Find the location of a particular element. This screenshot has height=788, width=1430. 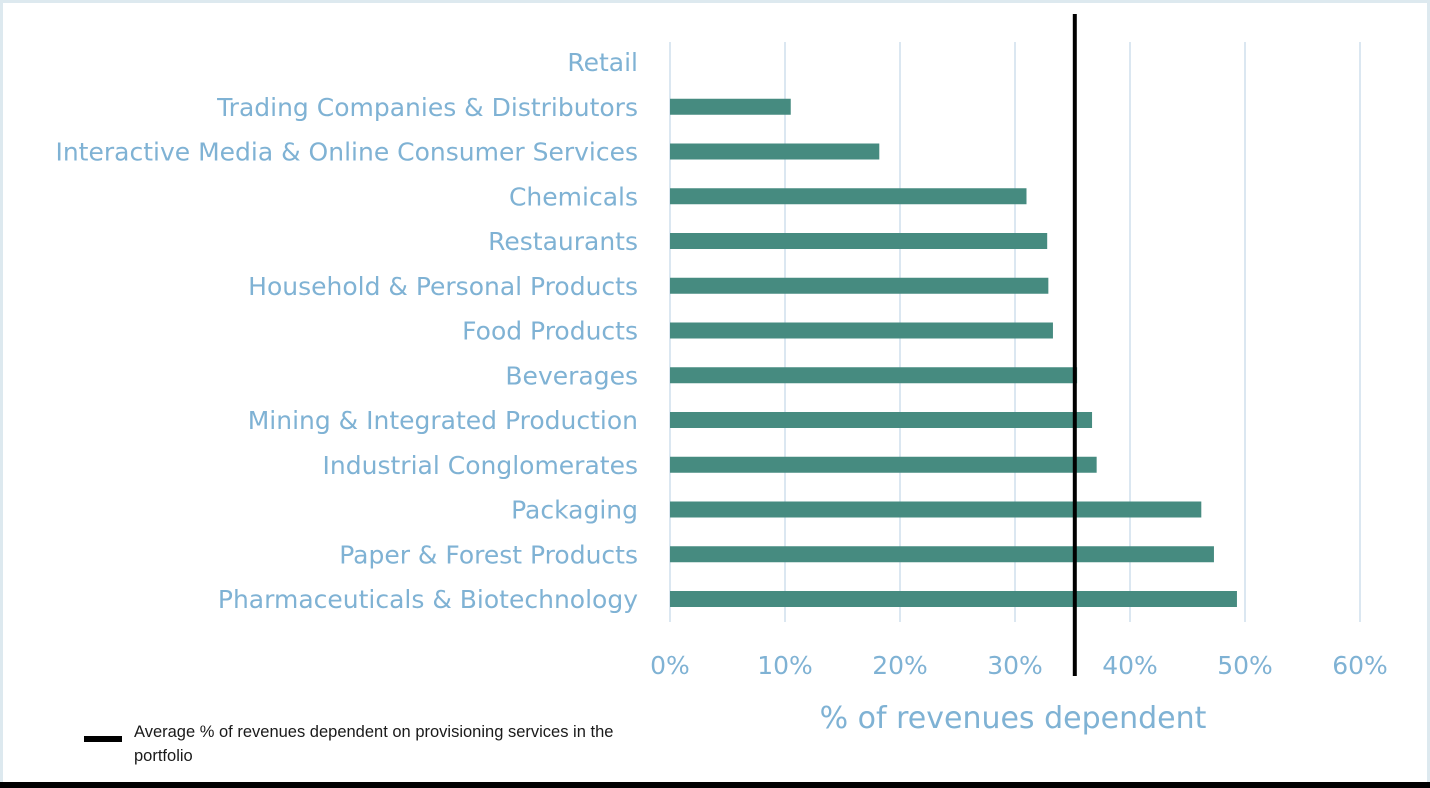

x-tick-label: 30% is located at coordinates (1015, 665).